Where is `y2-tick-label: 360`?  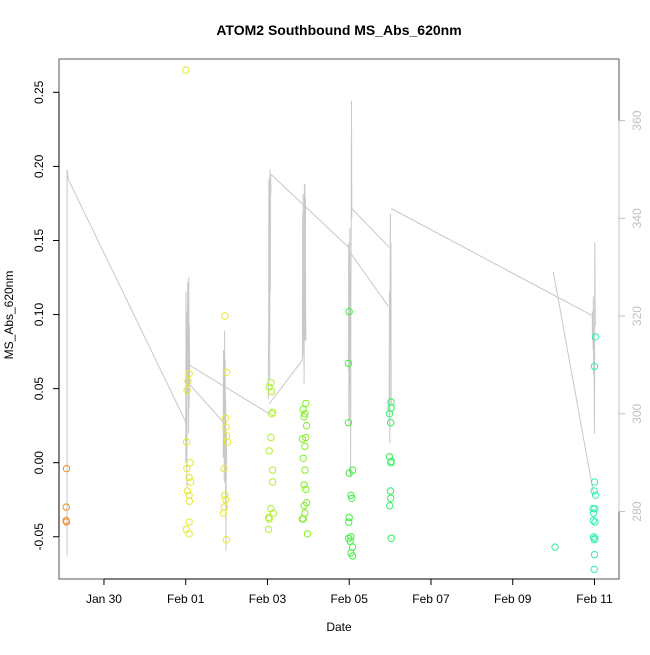 y2-tick-label: 360 is located at coordinates (637, 120).